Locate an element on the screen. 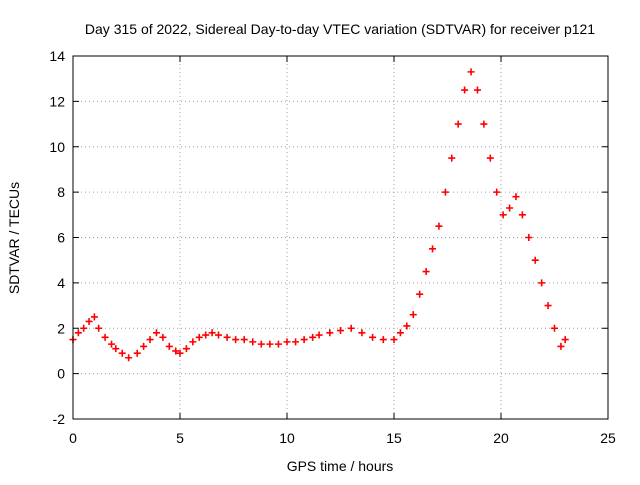 The width and height of the screenshot is (640, 485). y-tick-label: 6 is located at coordinates (61, 238).